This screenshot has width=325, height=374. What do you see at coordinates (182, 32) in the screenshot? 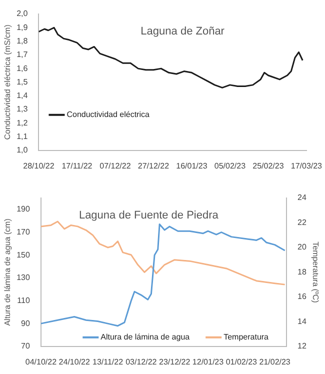
I see `text: Laguna de Zoñar` at bounding box center [182, 32].